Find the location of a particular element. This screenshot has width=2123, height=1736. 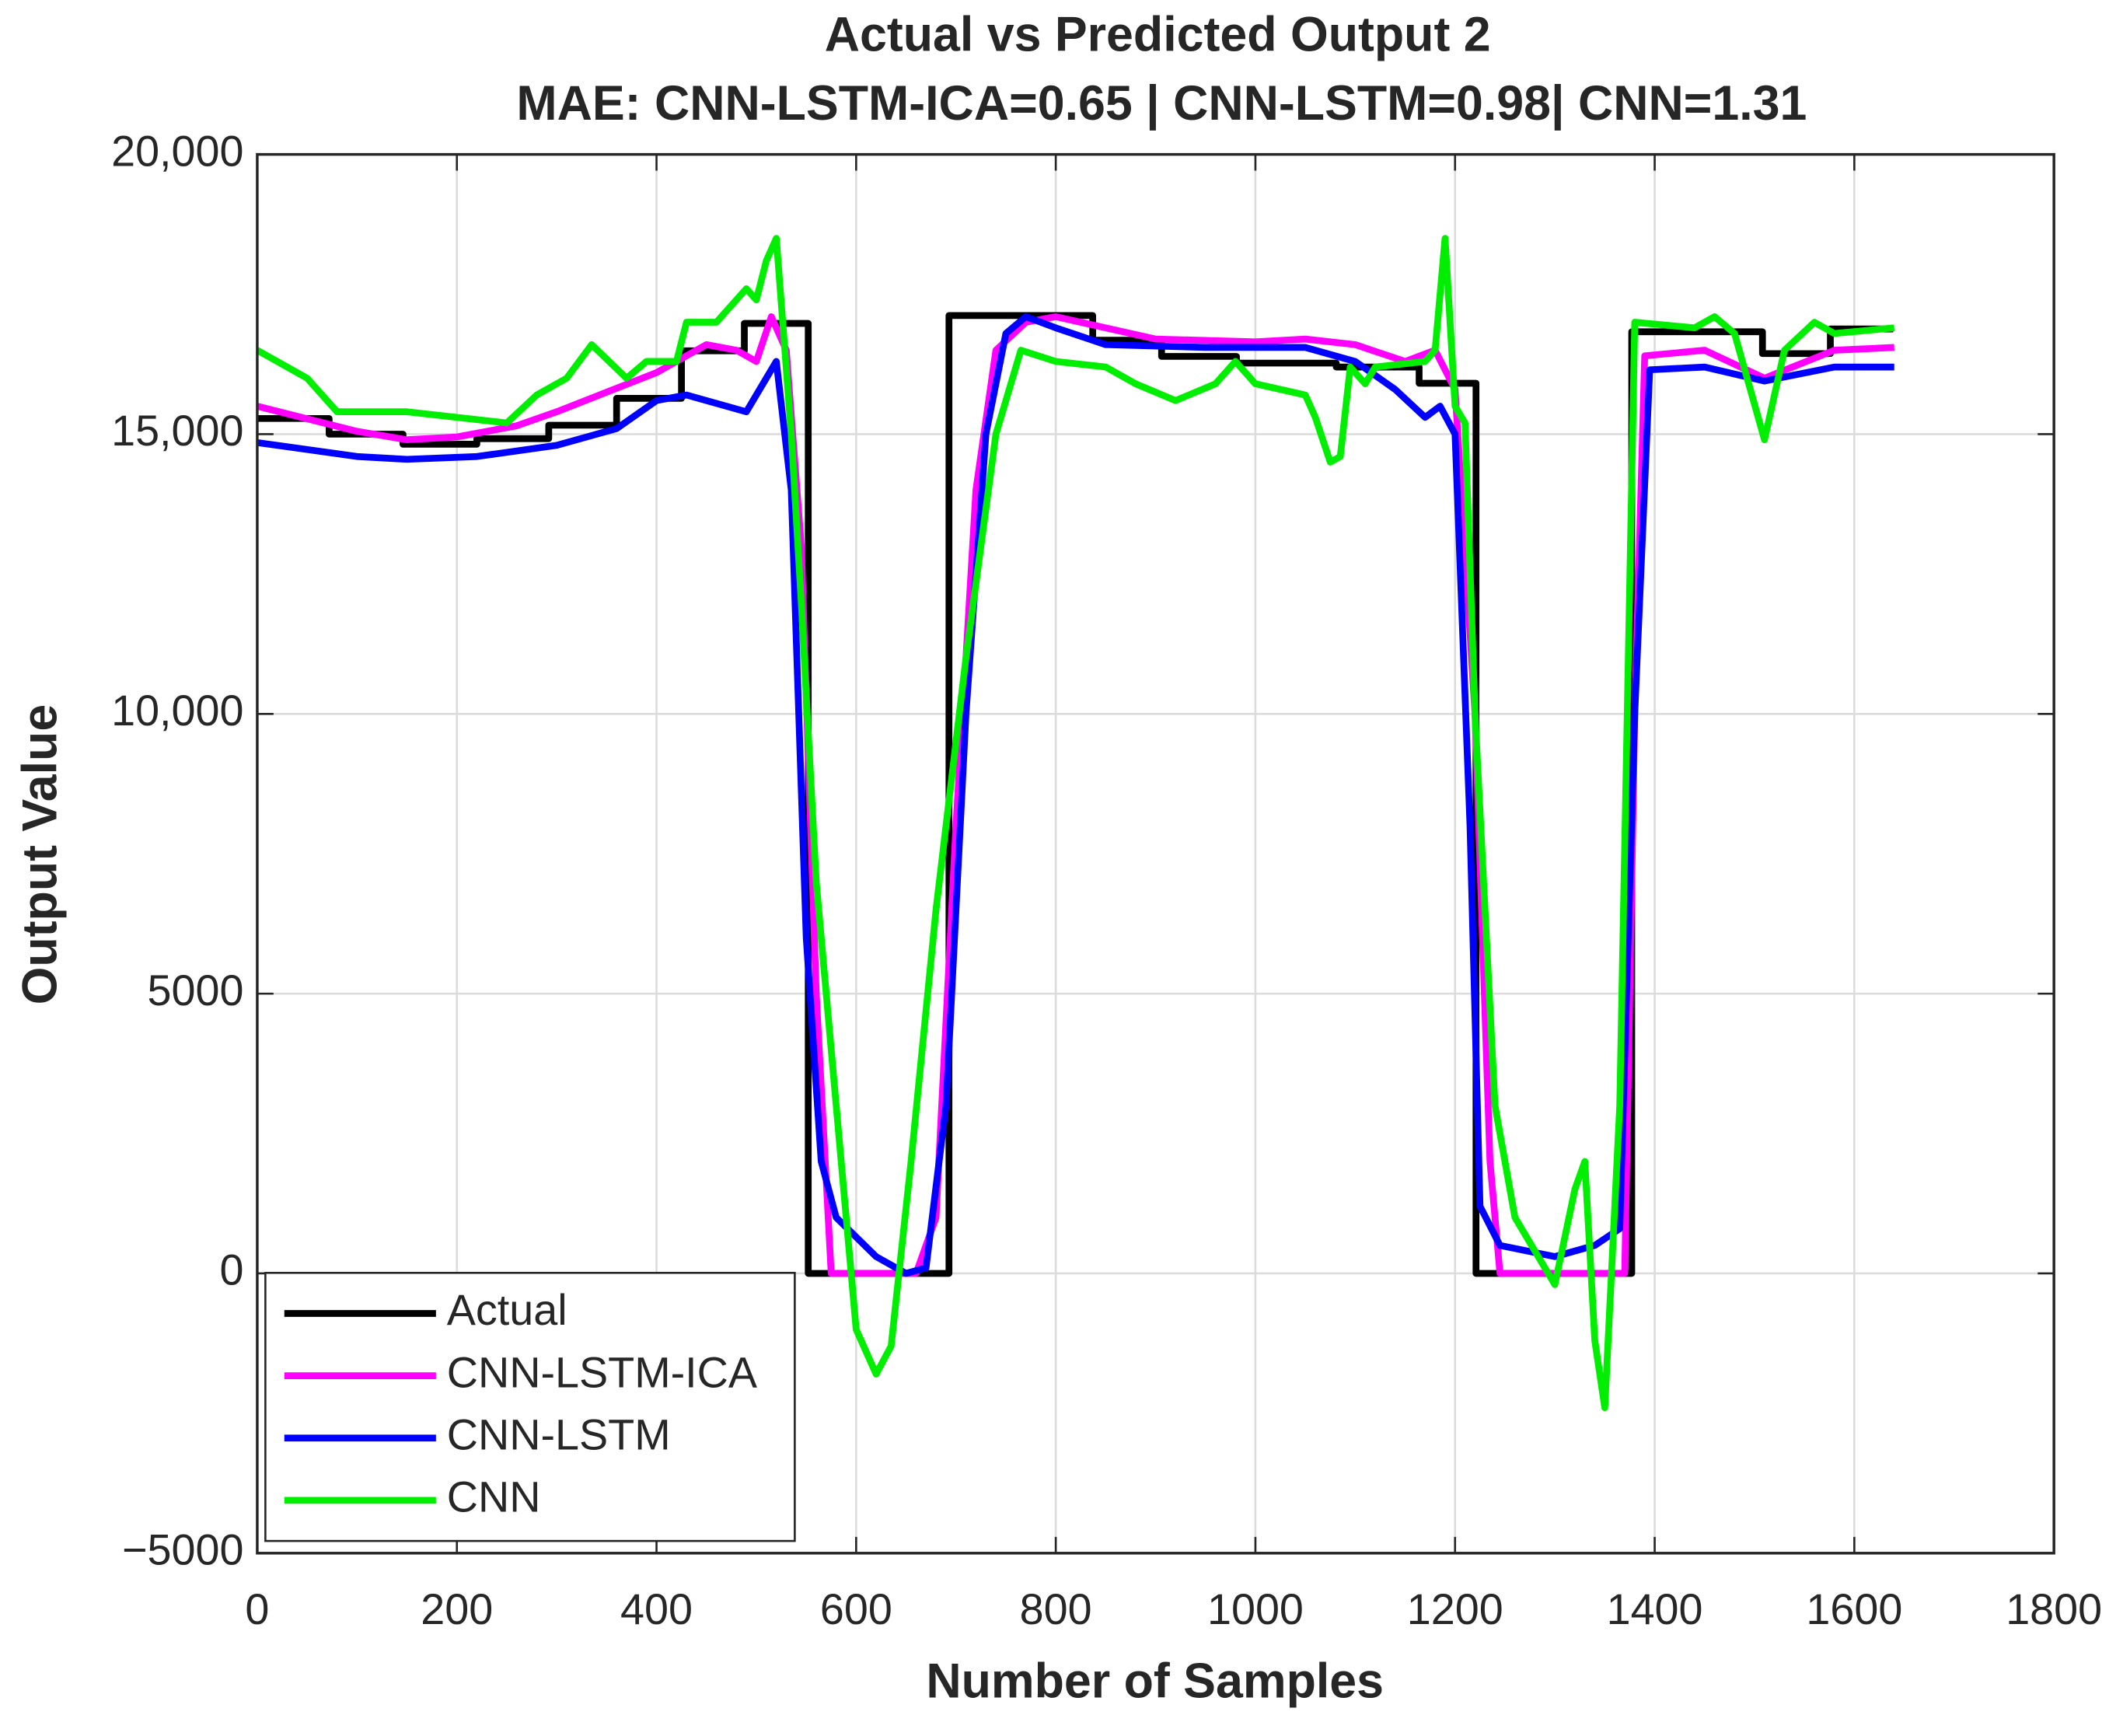

x-tick-label: 200 is located at coordinates (457, 1609).